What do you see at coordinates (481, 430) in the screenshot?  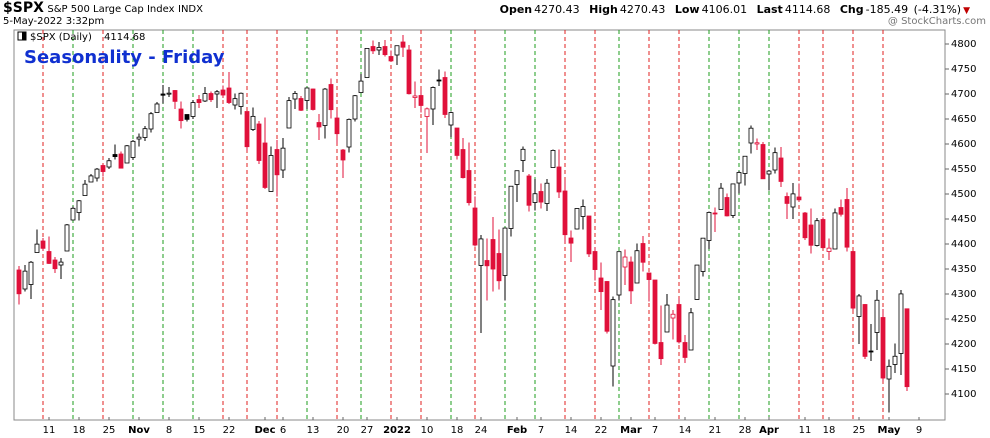 I see `x-tick-label: 24` at bounding box center [481, 430].